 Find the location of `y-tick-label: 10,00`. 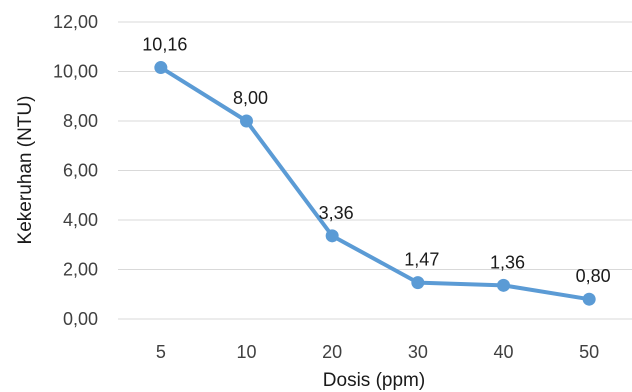

y-tick-label: 10,00 is located at coordinates (75, 72).